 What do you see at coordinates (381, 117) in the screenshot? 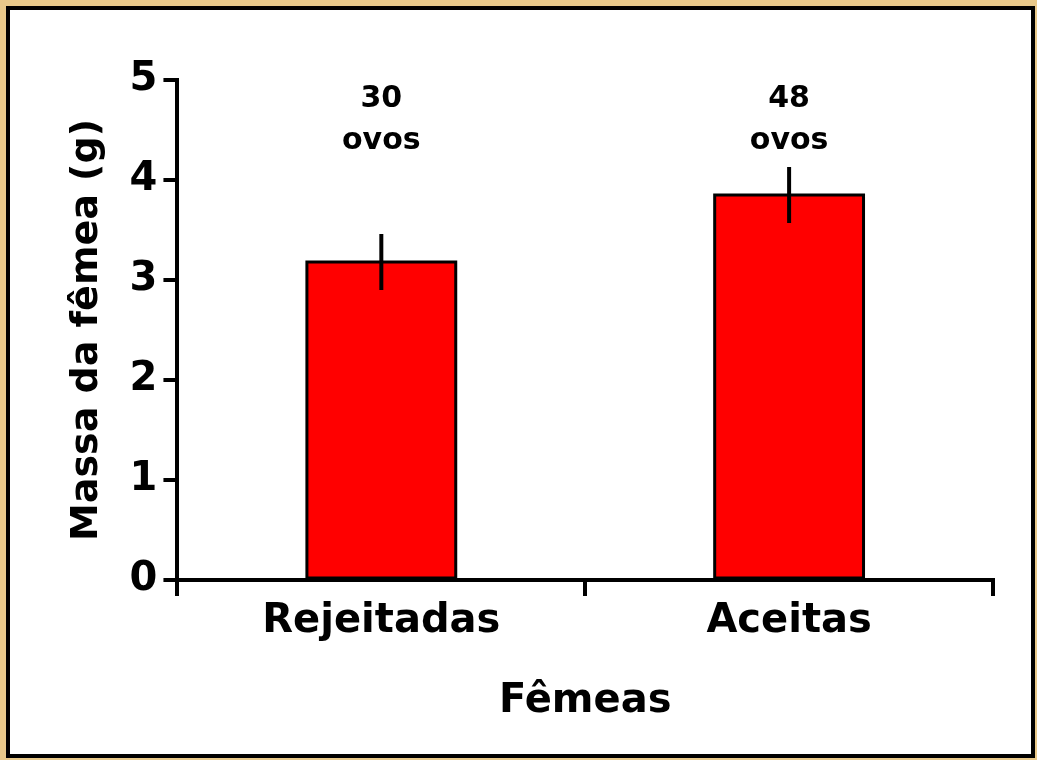
I see `annotation: 30 ovos` at bounding box center [381, 117].